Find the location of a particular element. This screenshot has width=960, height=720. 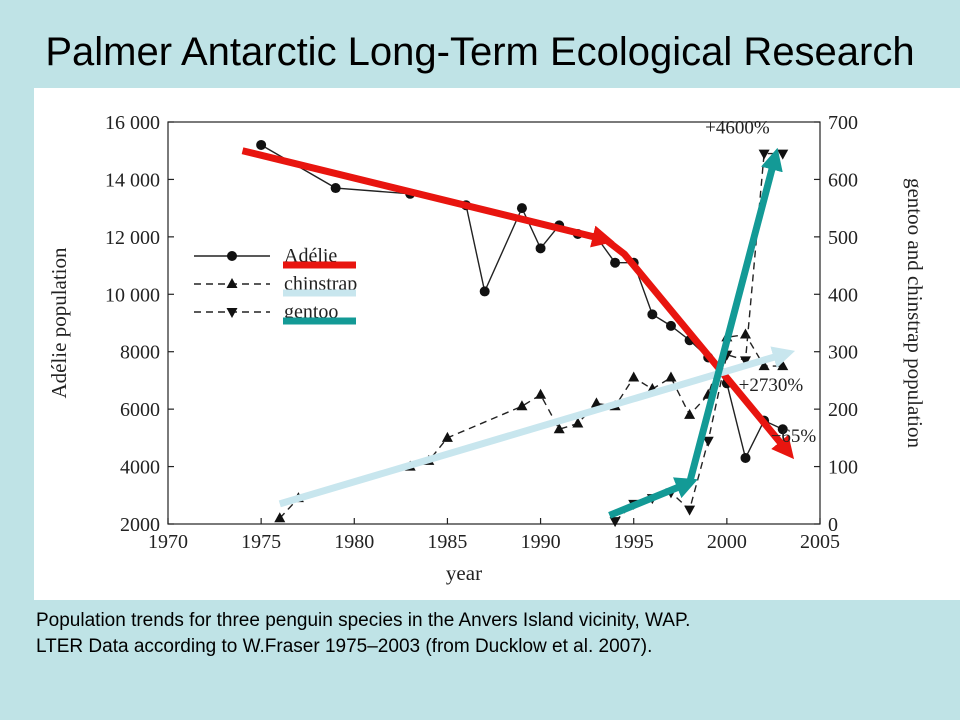

y-right-tick-label: 700 is located at coordinates (843, 123).